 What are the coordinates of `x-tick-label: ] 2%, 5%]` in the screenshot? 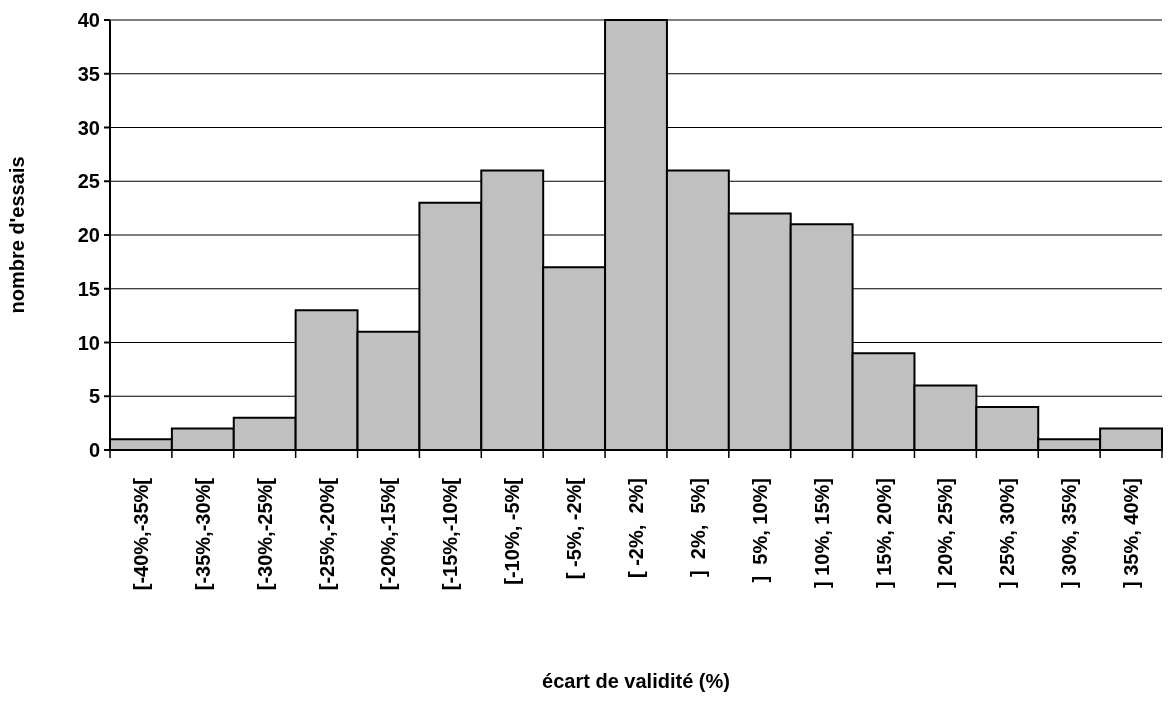 It's located at (697, 527).